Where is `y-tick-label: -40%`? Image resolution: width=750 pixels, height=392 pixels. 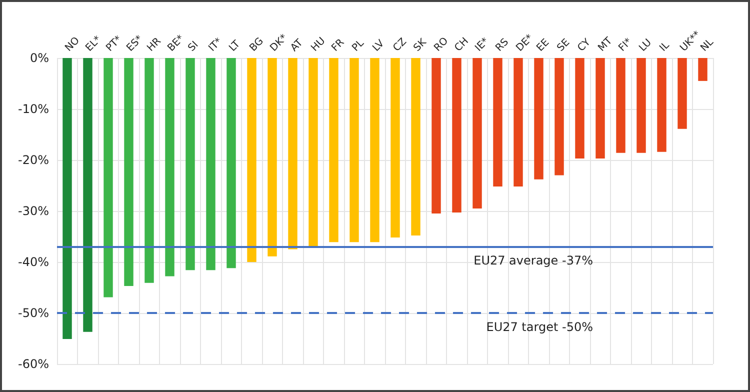 y-tick-label: -40% is located at coordinates (33, 262).